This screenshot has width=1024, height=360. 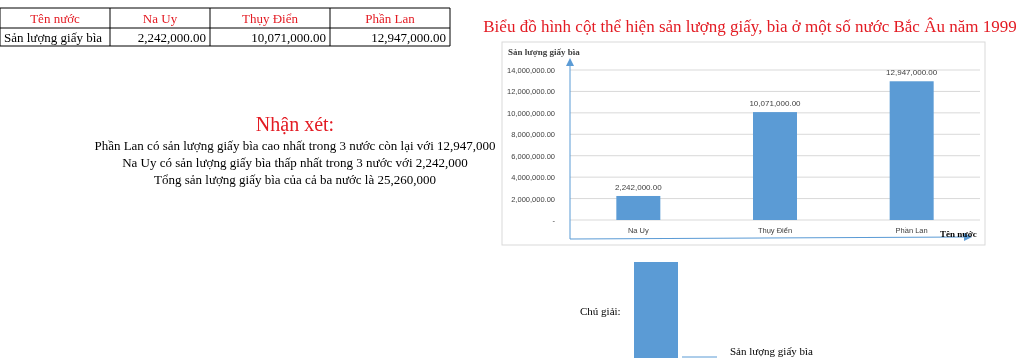 What do you see at coordinates (270, 18) in the screenshot?
I see `category-label: Thụy Điển` at bounding box center [270, 18].